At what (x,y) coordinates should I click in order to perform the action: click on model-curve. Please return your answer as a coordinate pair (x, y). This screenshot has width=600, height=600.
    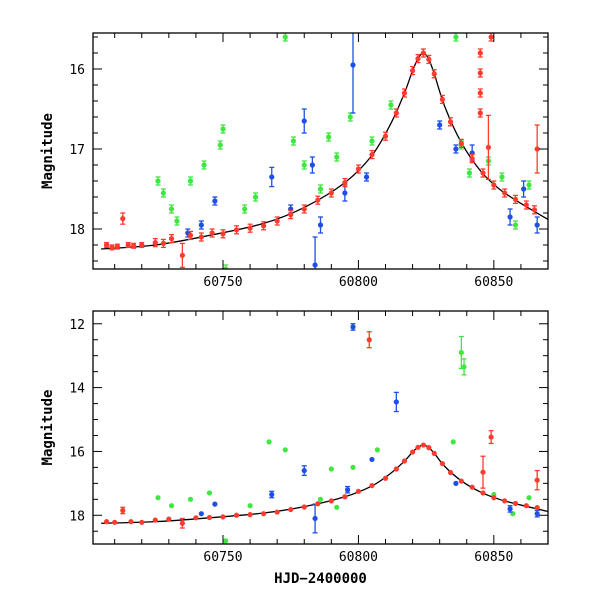
    Looking at the image, I should click on (324, 484).